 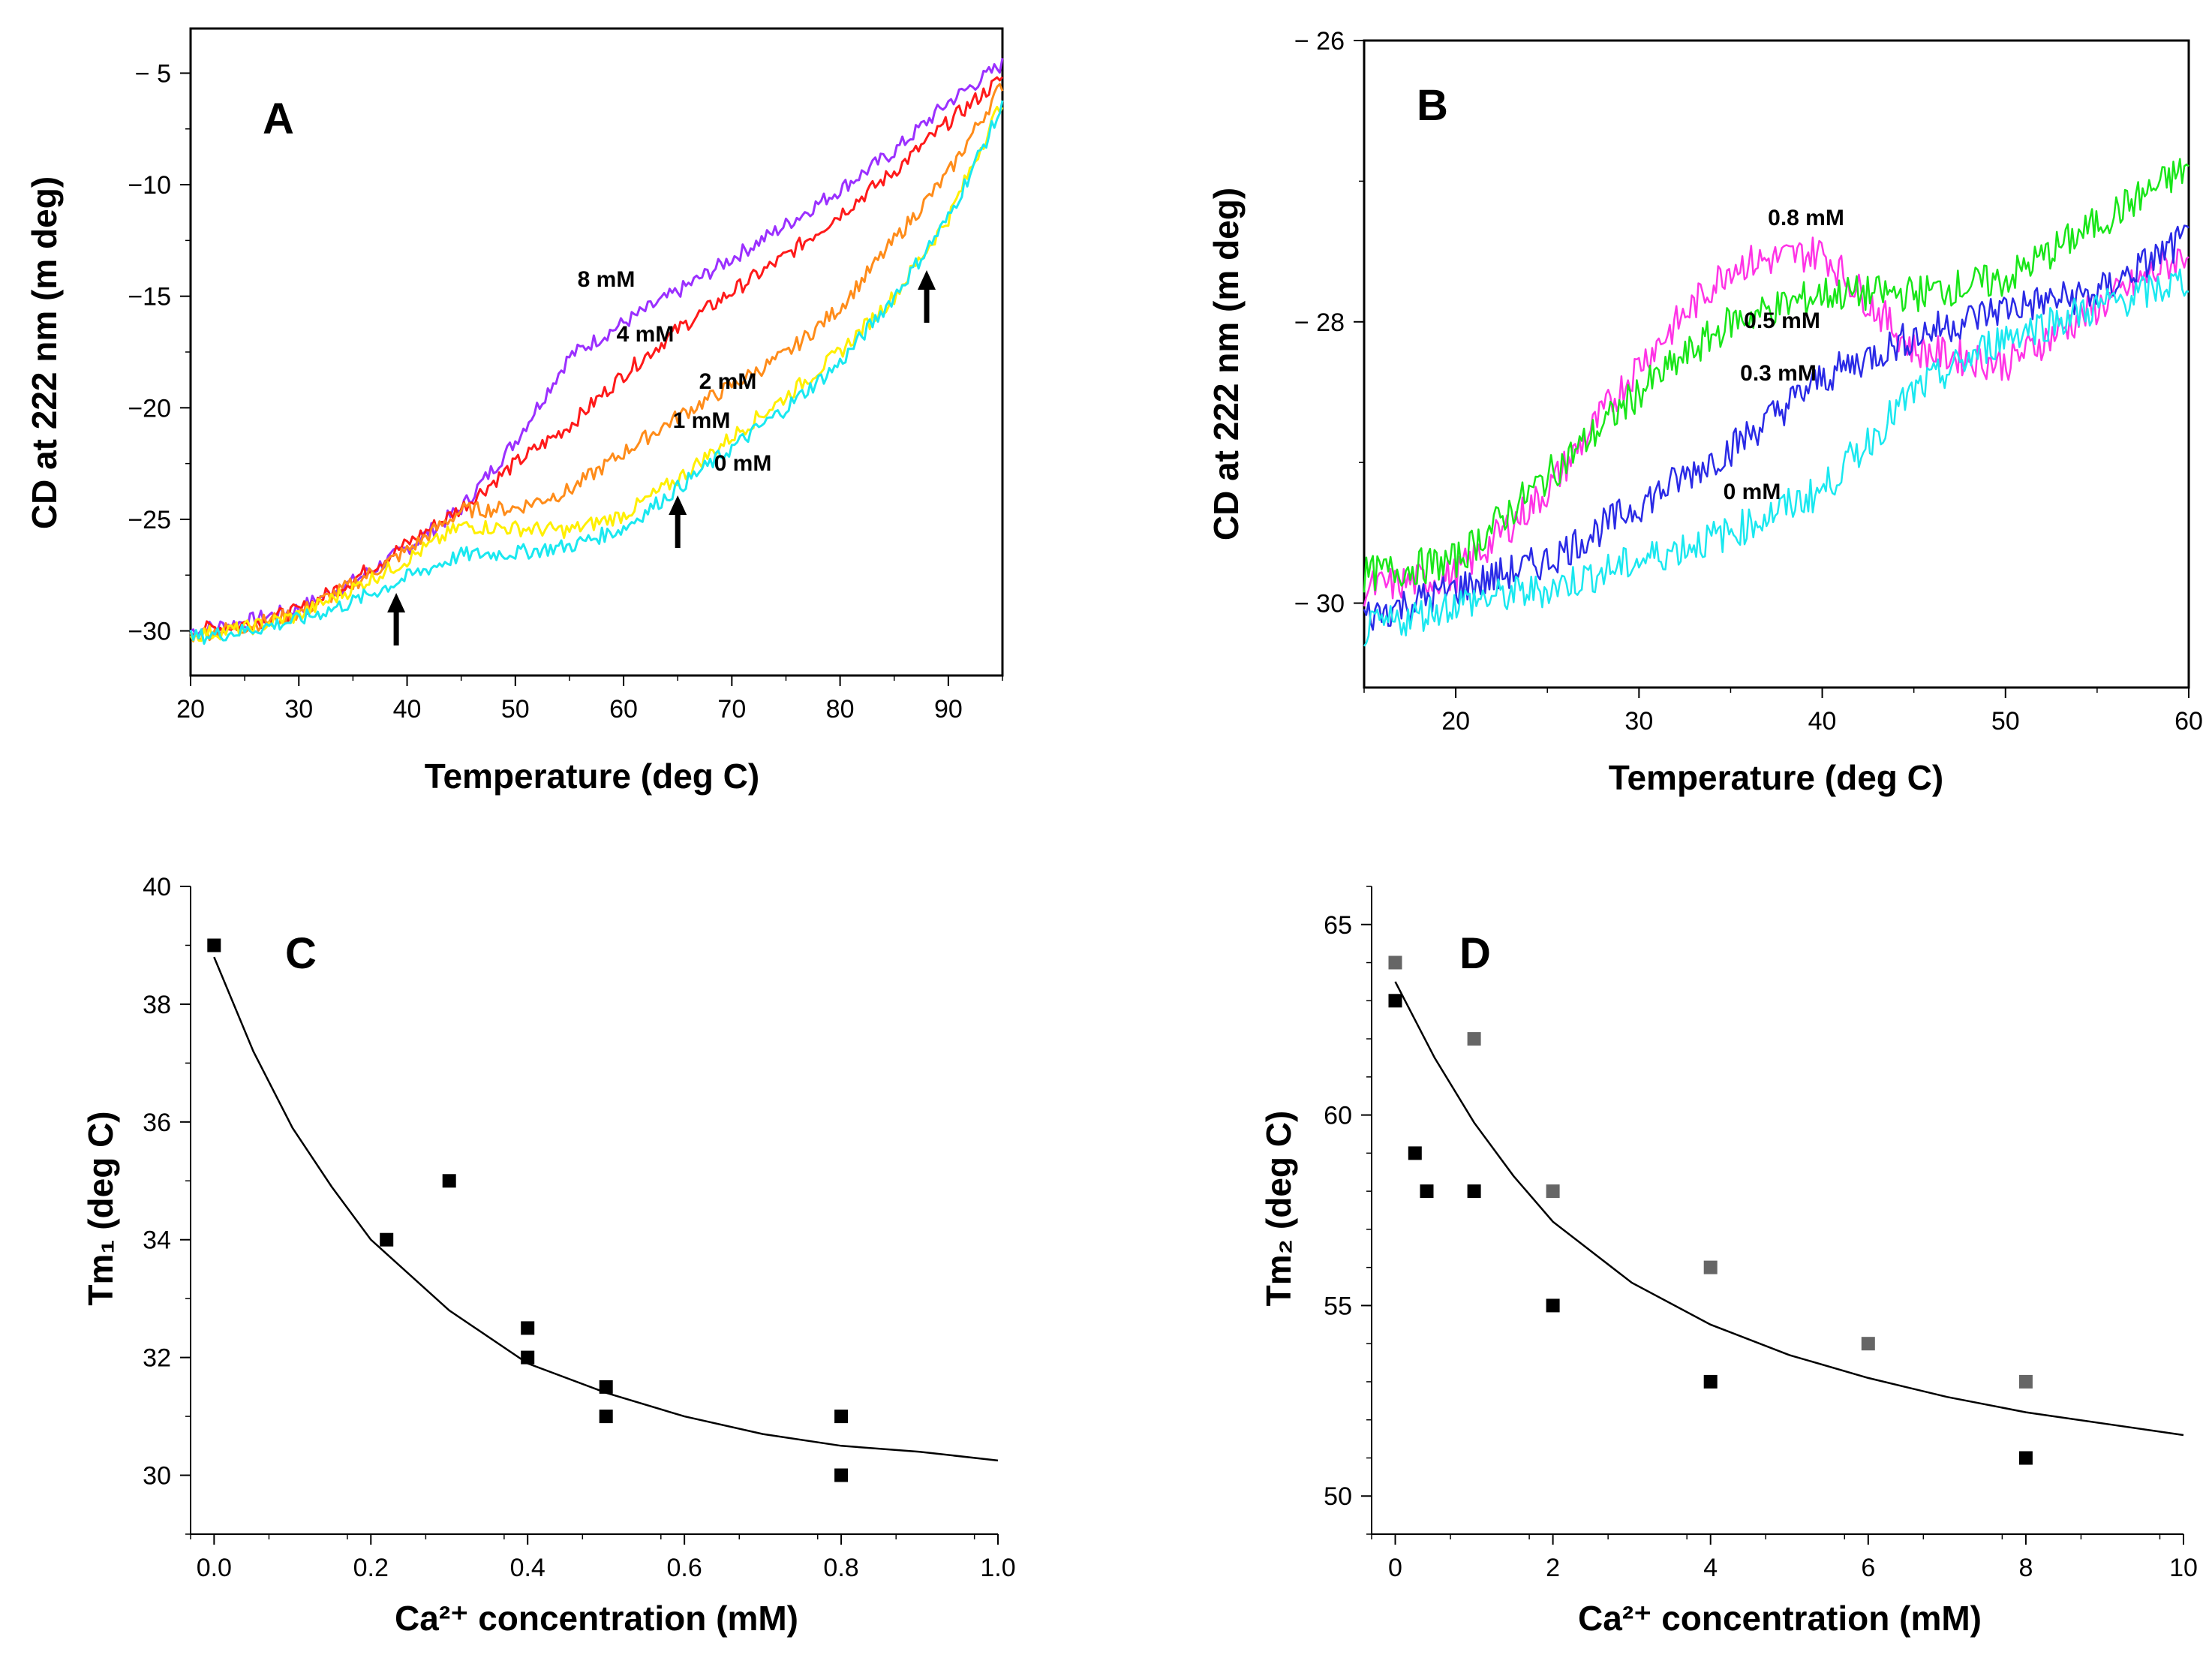 I want to click on x-tick-label: 80, so click(x=841, y=709).